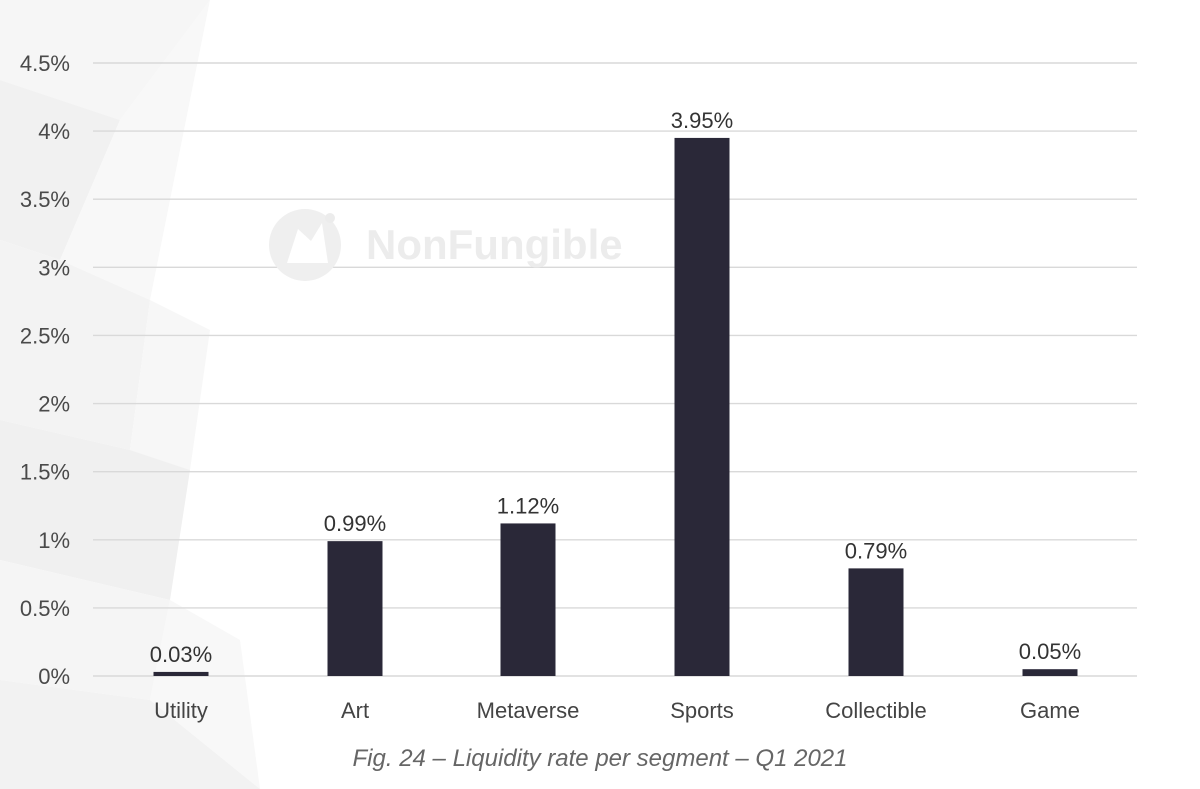  Describe the element at coordinates (617, 710) in the screenshot. I see `x-axis-category-labels: Utility Art Metaverse Sports Collectible Game` at that location.